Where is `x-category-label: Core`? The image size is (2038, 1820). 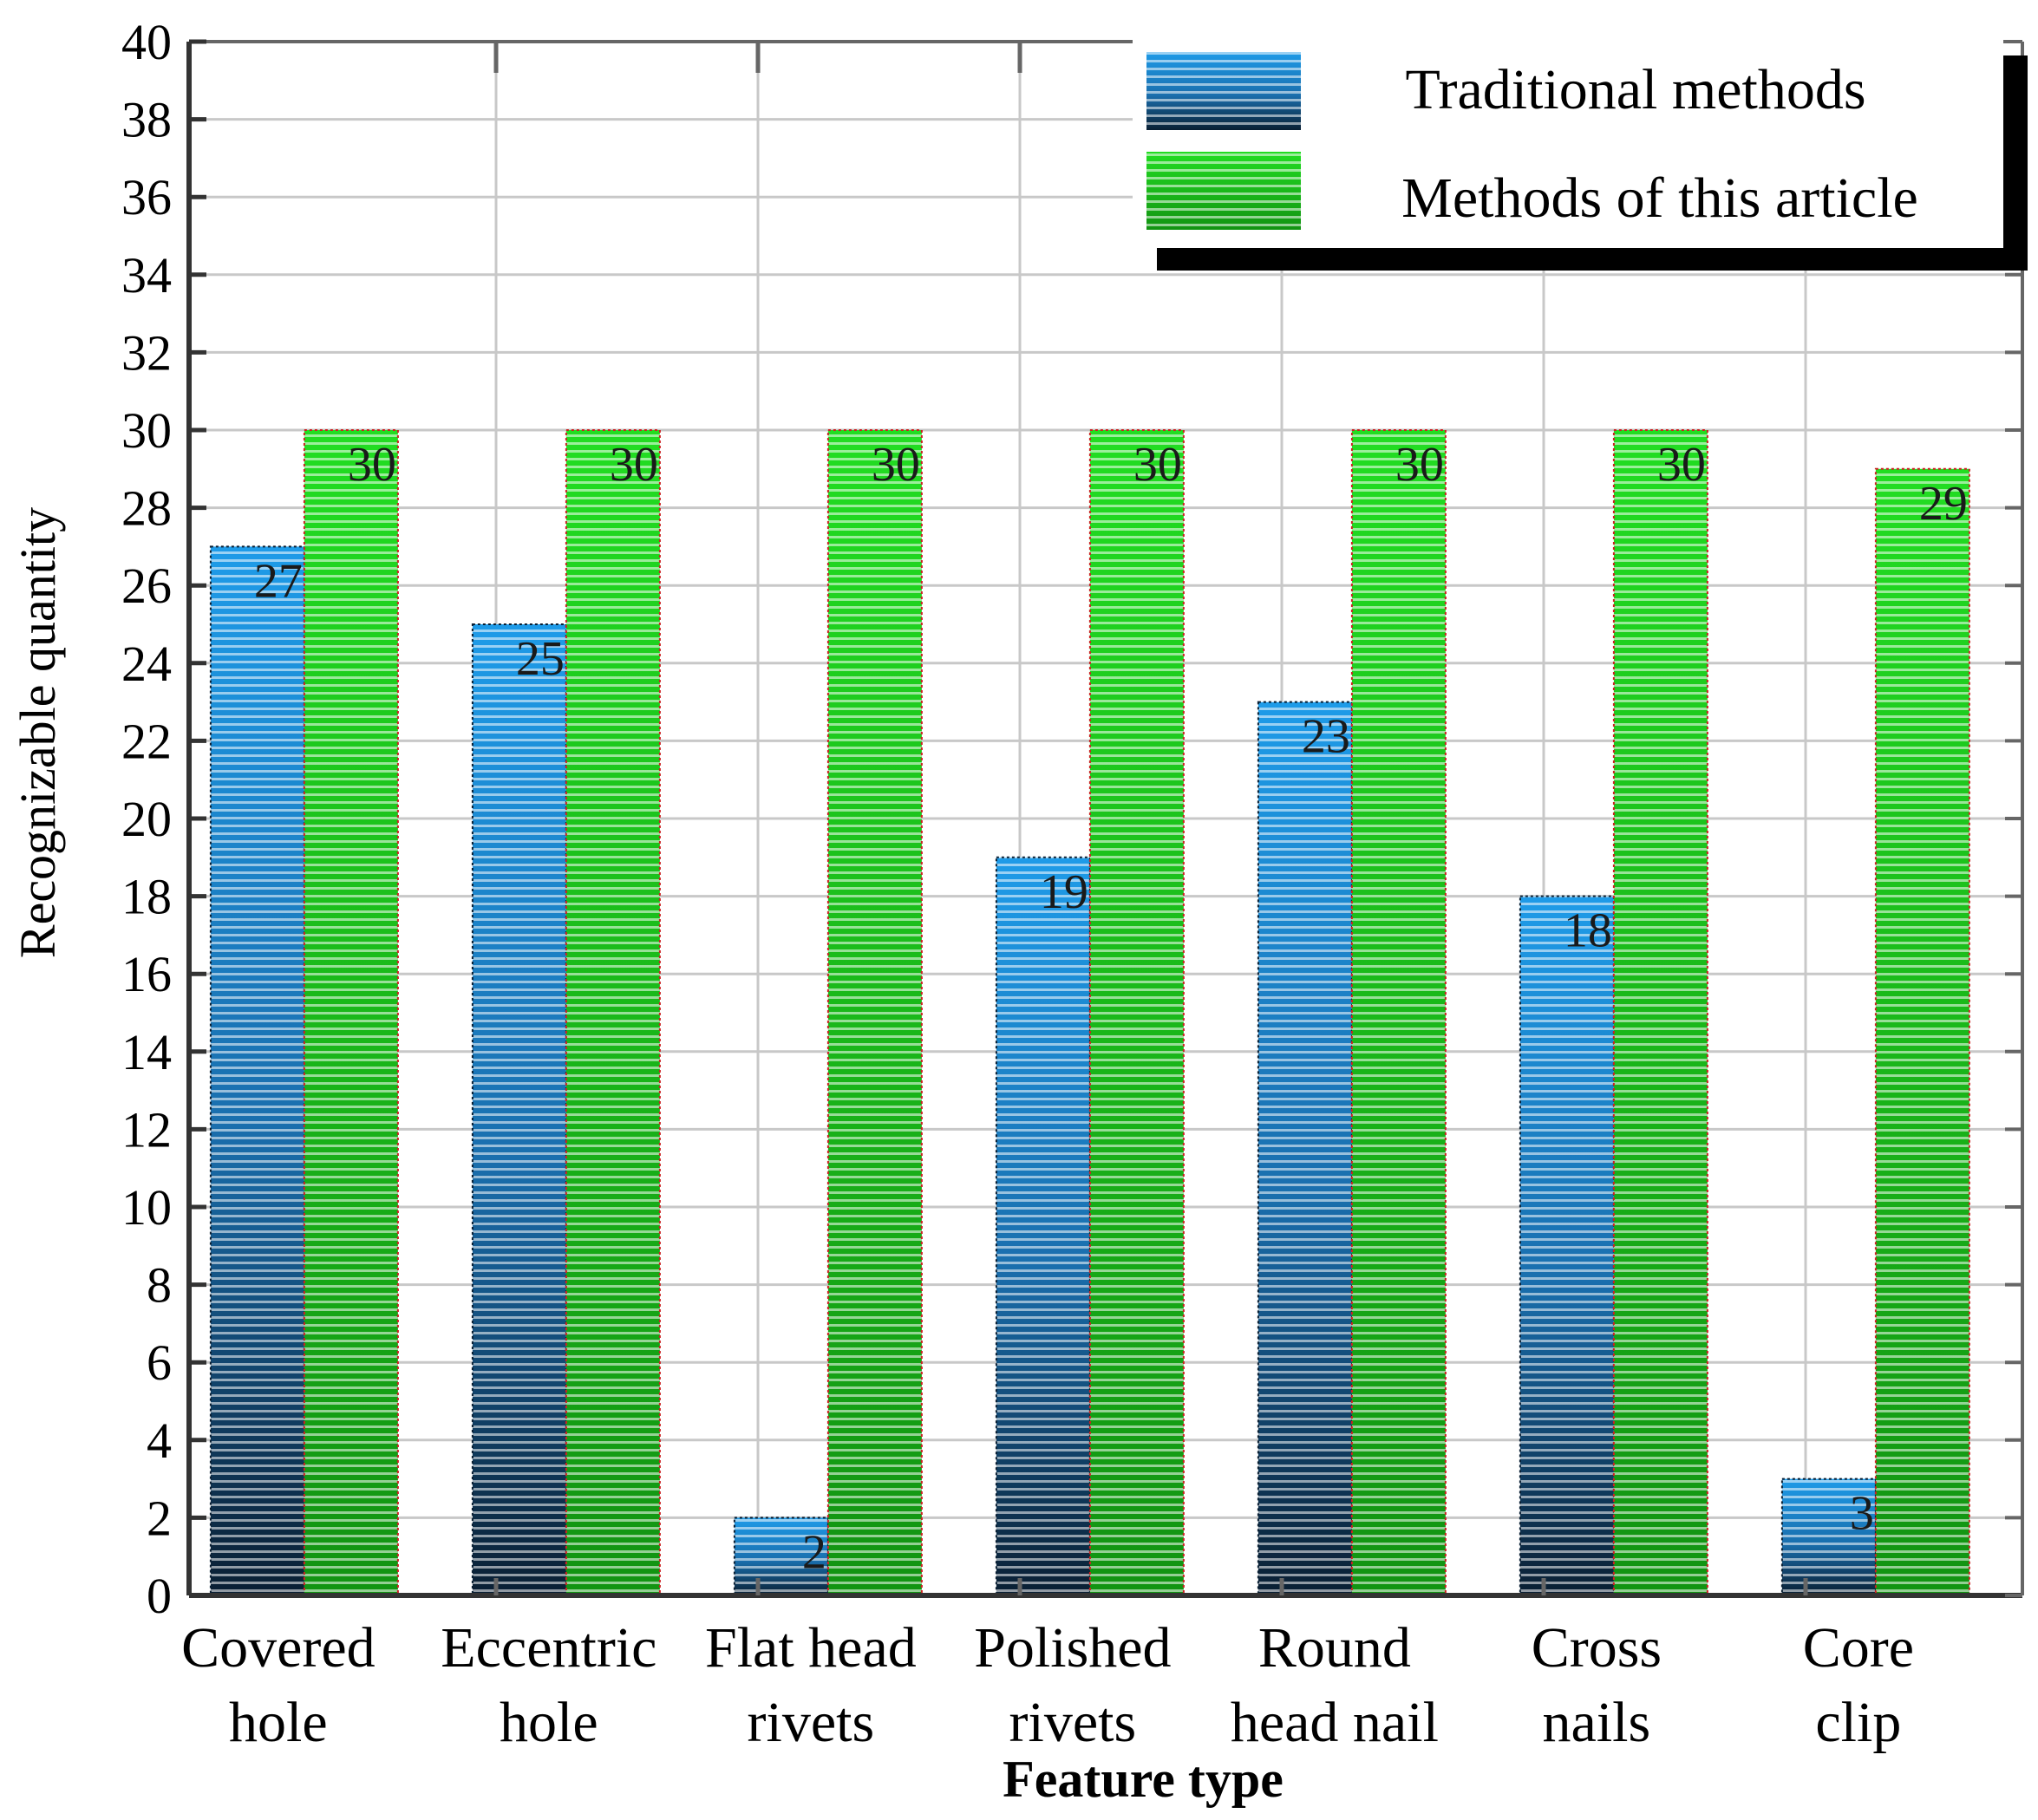 x-category-label: Core is located at coordinates (1858, 1648).